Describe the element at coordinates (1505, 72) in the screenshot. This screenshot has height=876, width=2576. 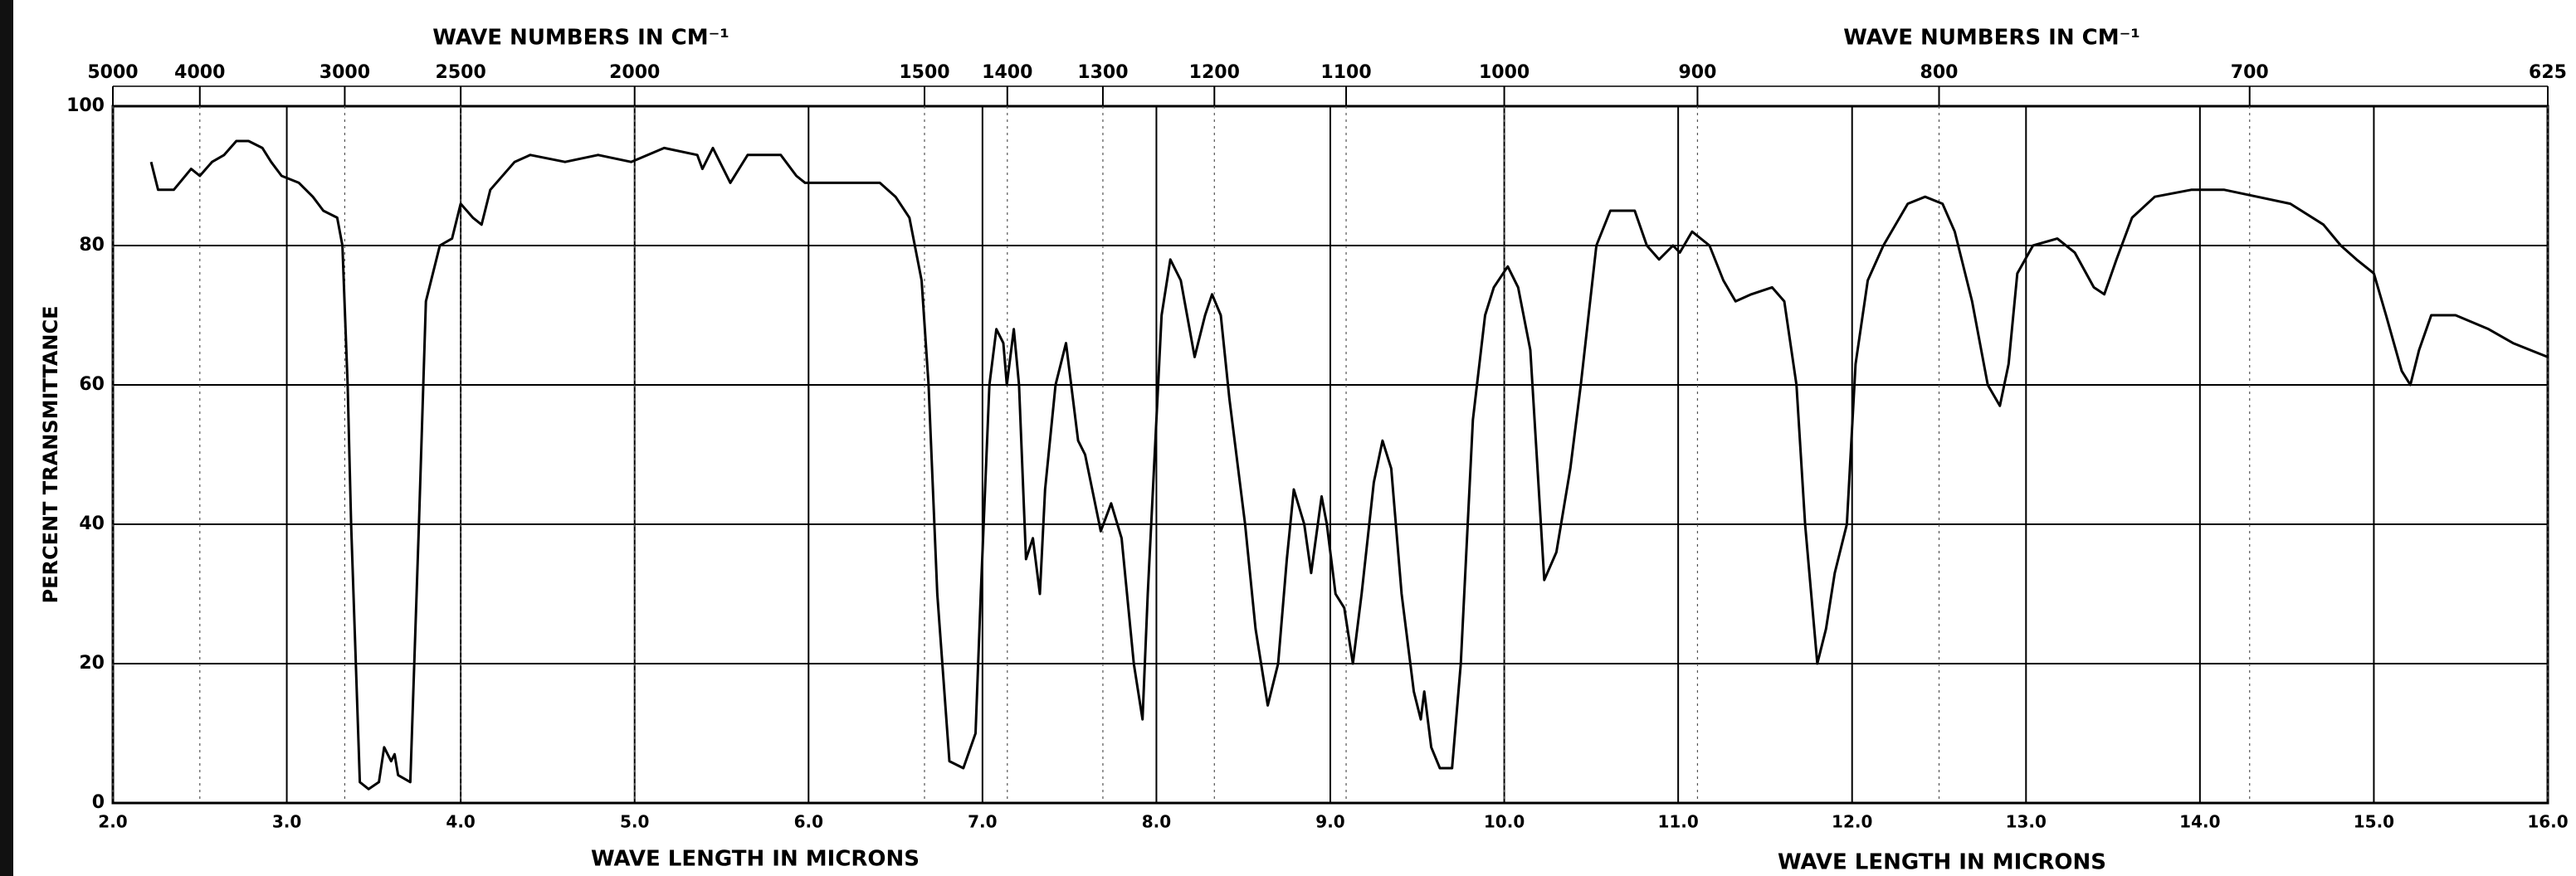
I see `x2-tick-label: 1000` at that location.